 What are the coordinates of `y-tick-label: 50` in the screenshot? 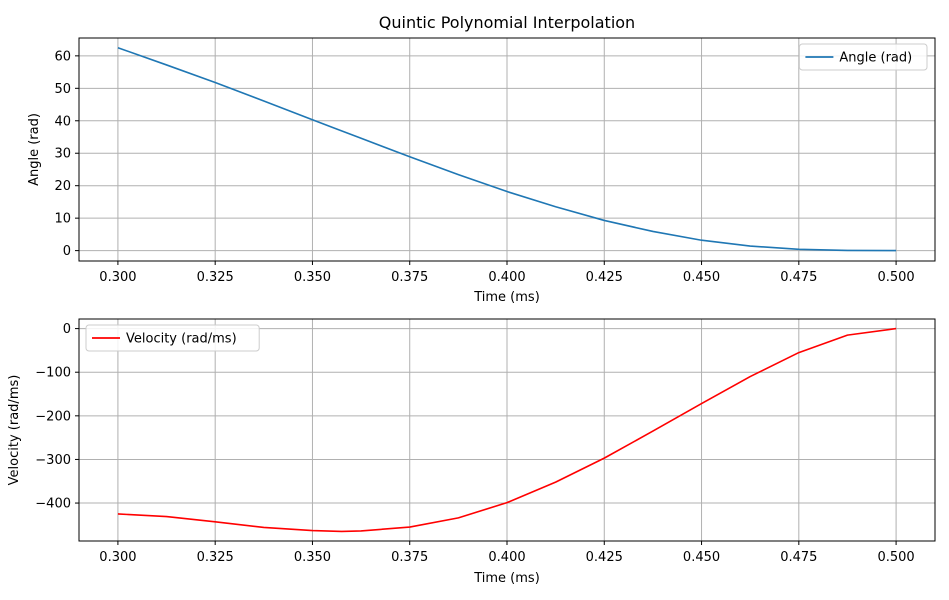 It's located at (62, 89).